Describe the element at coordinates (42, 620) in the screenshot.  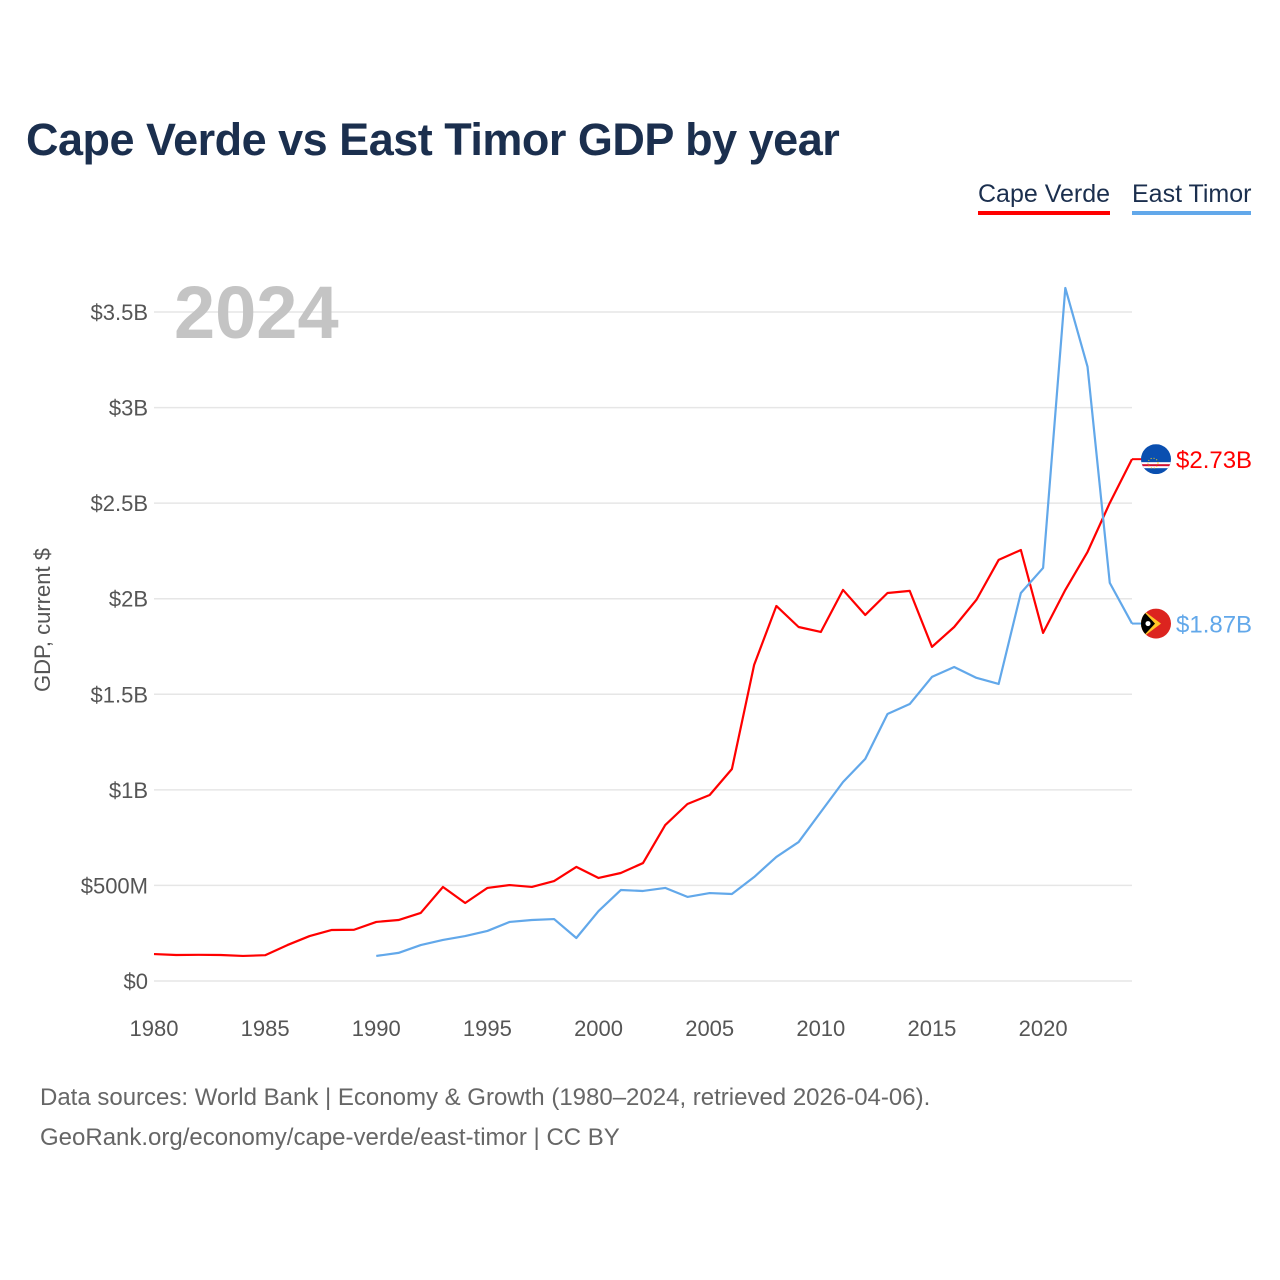
I see `y-axis-label: GDP, current $` at that location.